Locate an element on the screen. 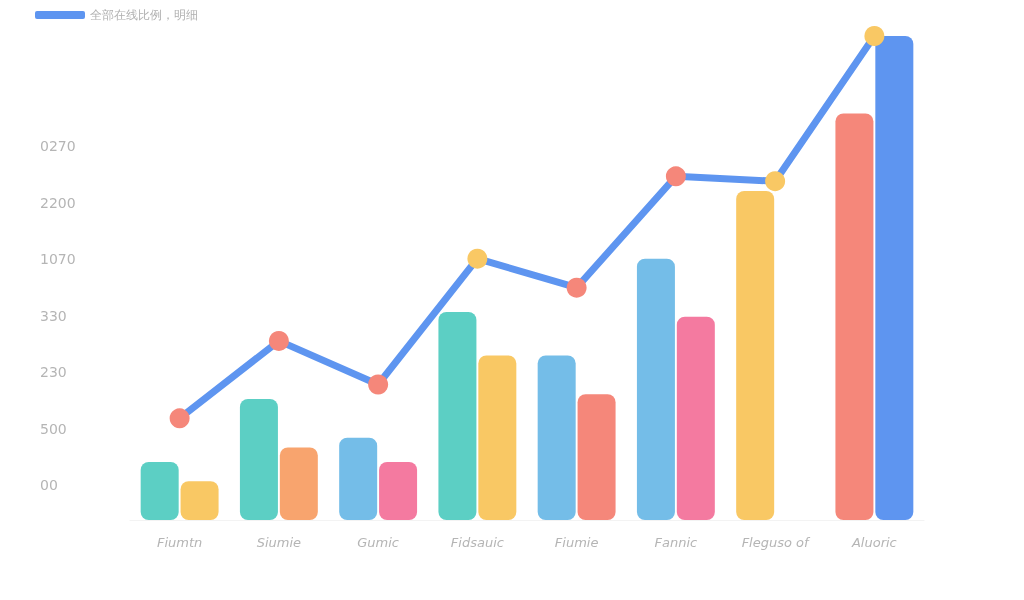 The height and width of the screenshot is (600, 1024). text: 2200 is located at coordinates (58, 202).